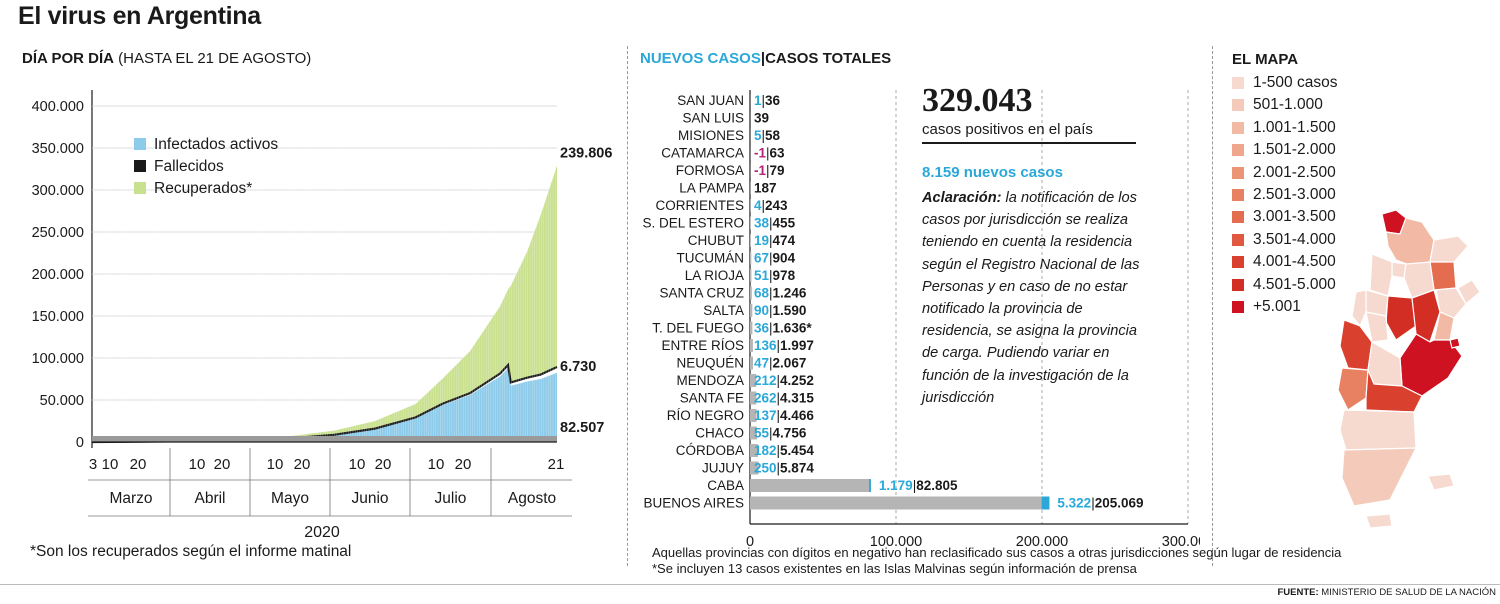  Describe the element at coordinates (1379, 521) in the screenshot. I see `province-tierra-del-fuego` at that location.